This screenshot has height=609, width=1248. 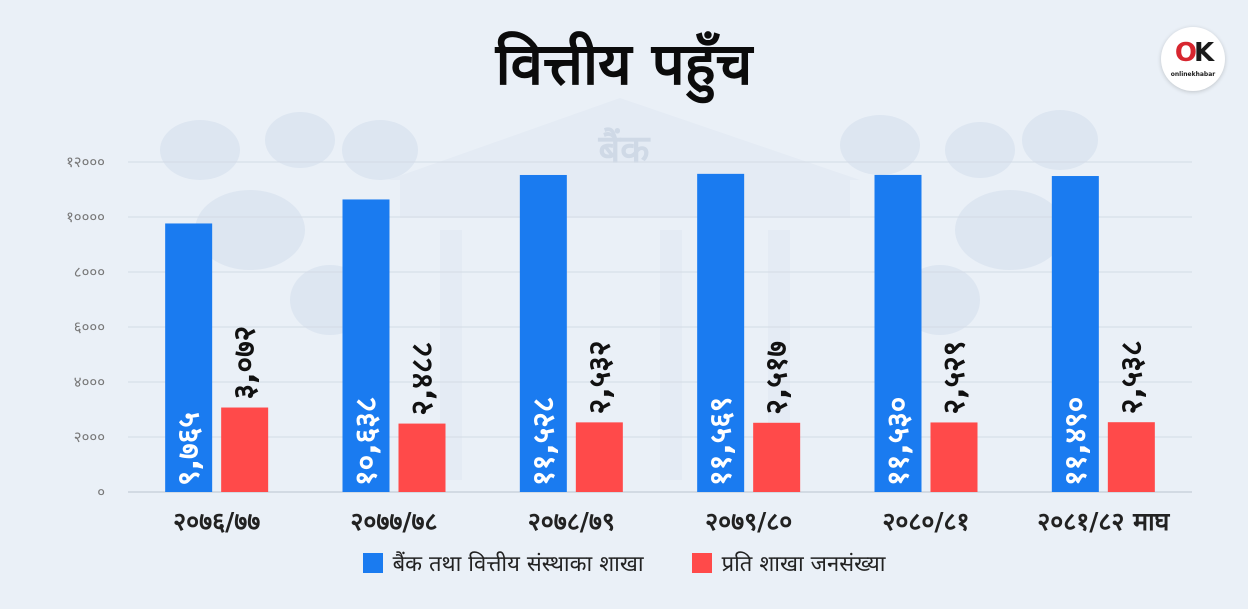 What do you see at coordinates (1185, 53) in the screenshot?
I see `logo-mark-o: O` at bounding box center [1185, 53].